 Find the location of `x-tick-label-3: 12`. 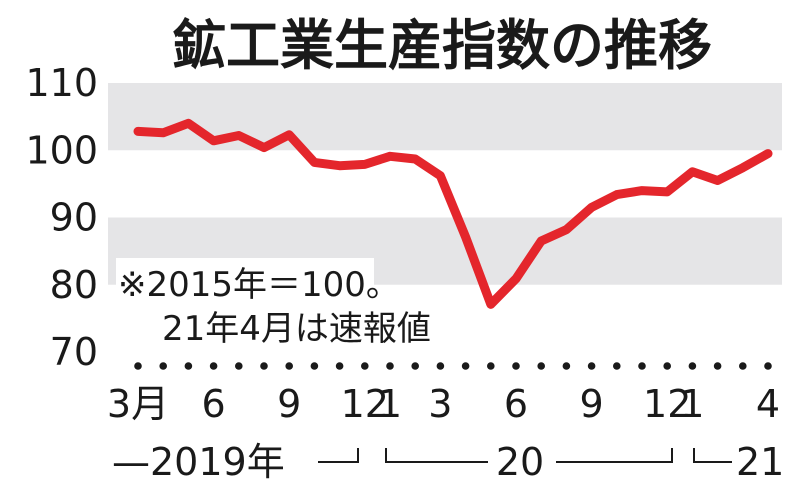

x-tick-label-3: 12 is located at coordinates (365, 404).